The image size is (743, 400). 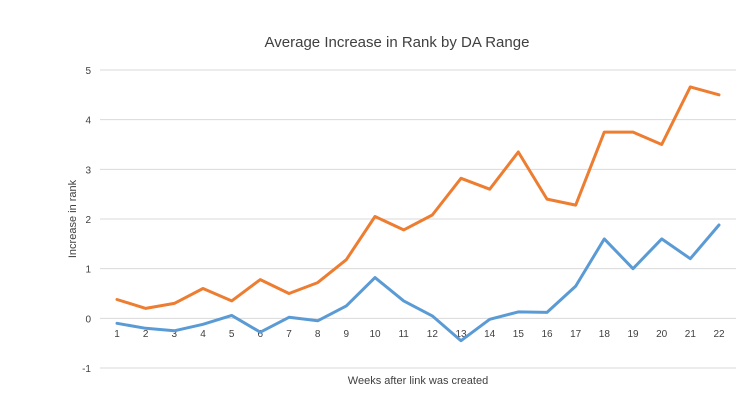 What do you see at coordinates (73, 218) in the screenshot?
I see `y-axis-label: Increase in rank` at bounding box center [73, 218].